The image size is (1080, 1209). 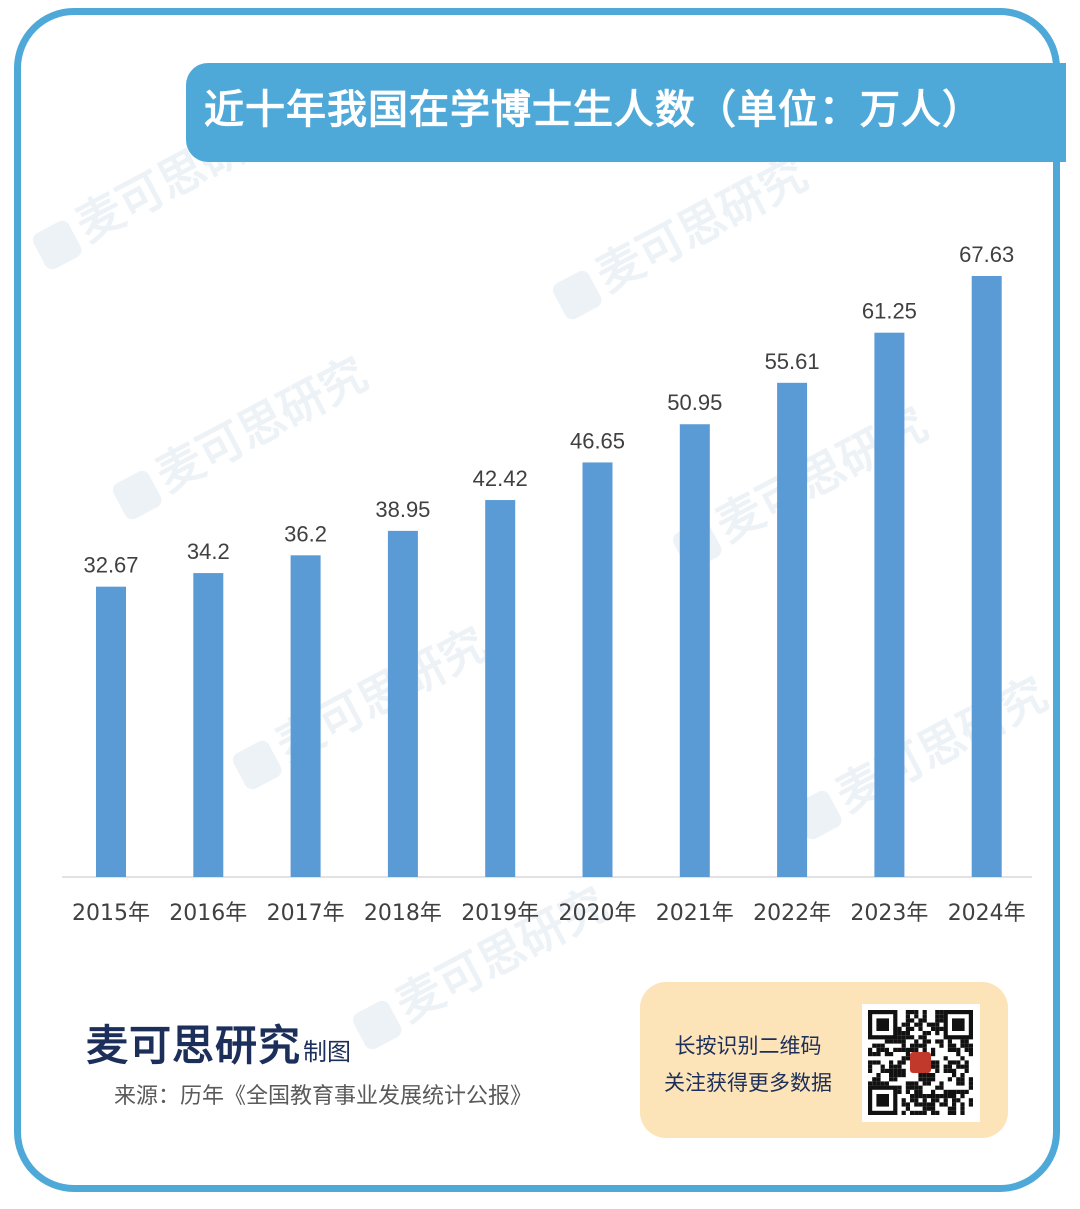 I want to click on bar-2020年, so click(x=597, y=669).